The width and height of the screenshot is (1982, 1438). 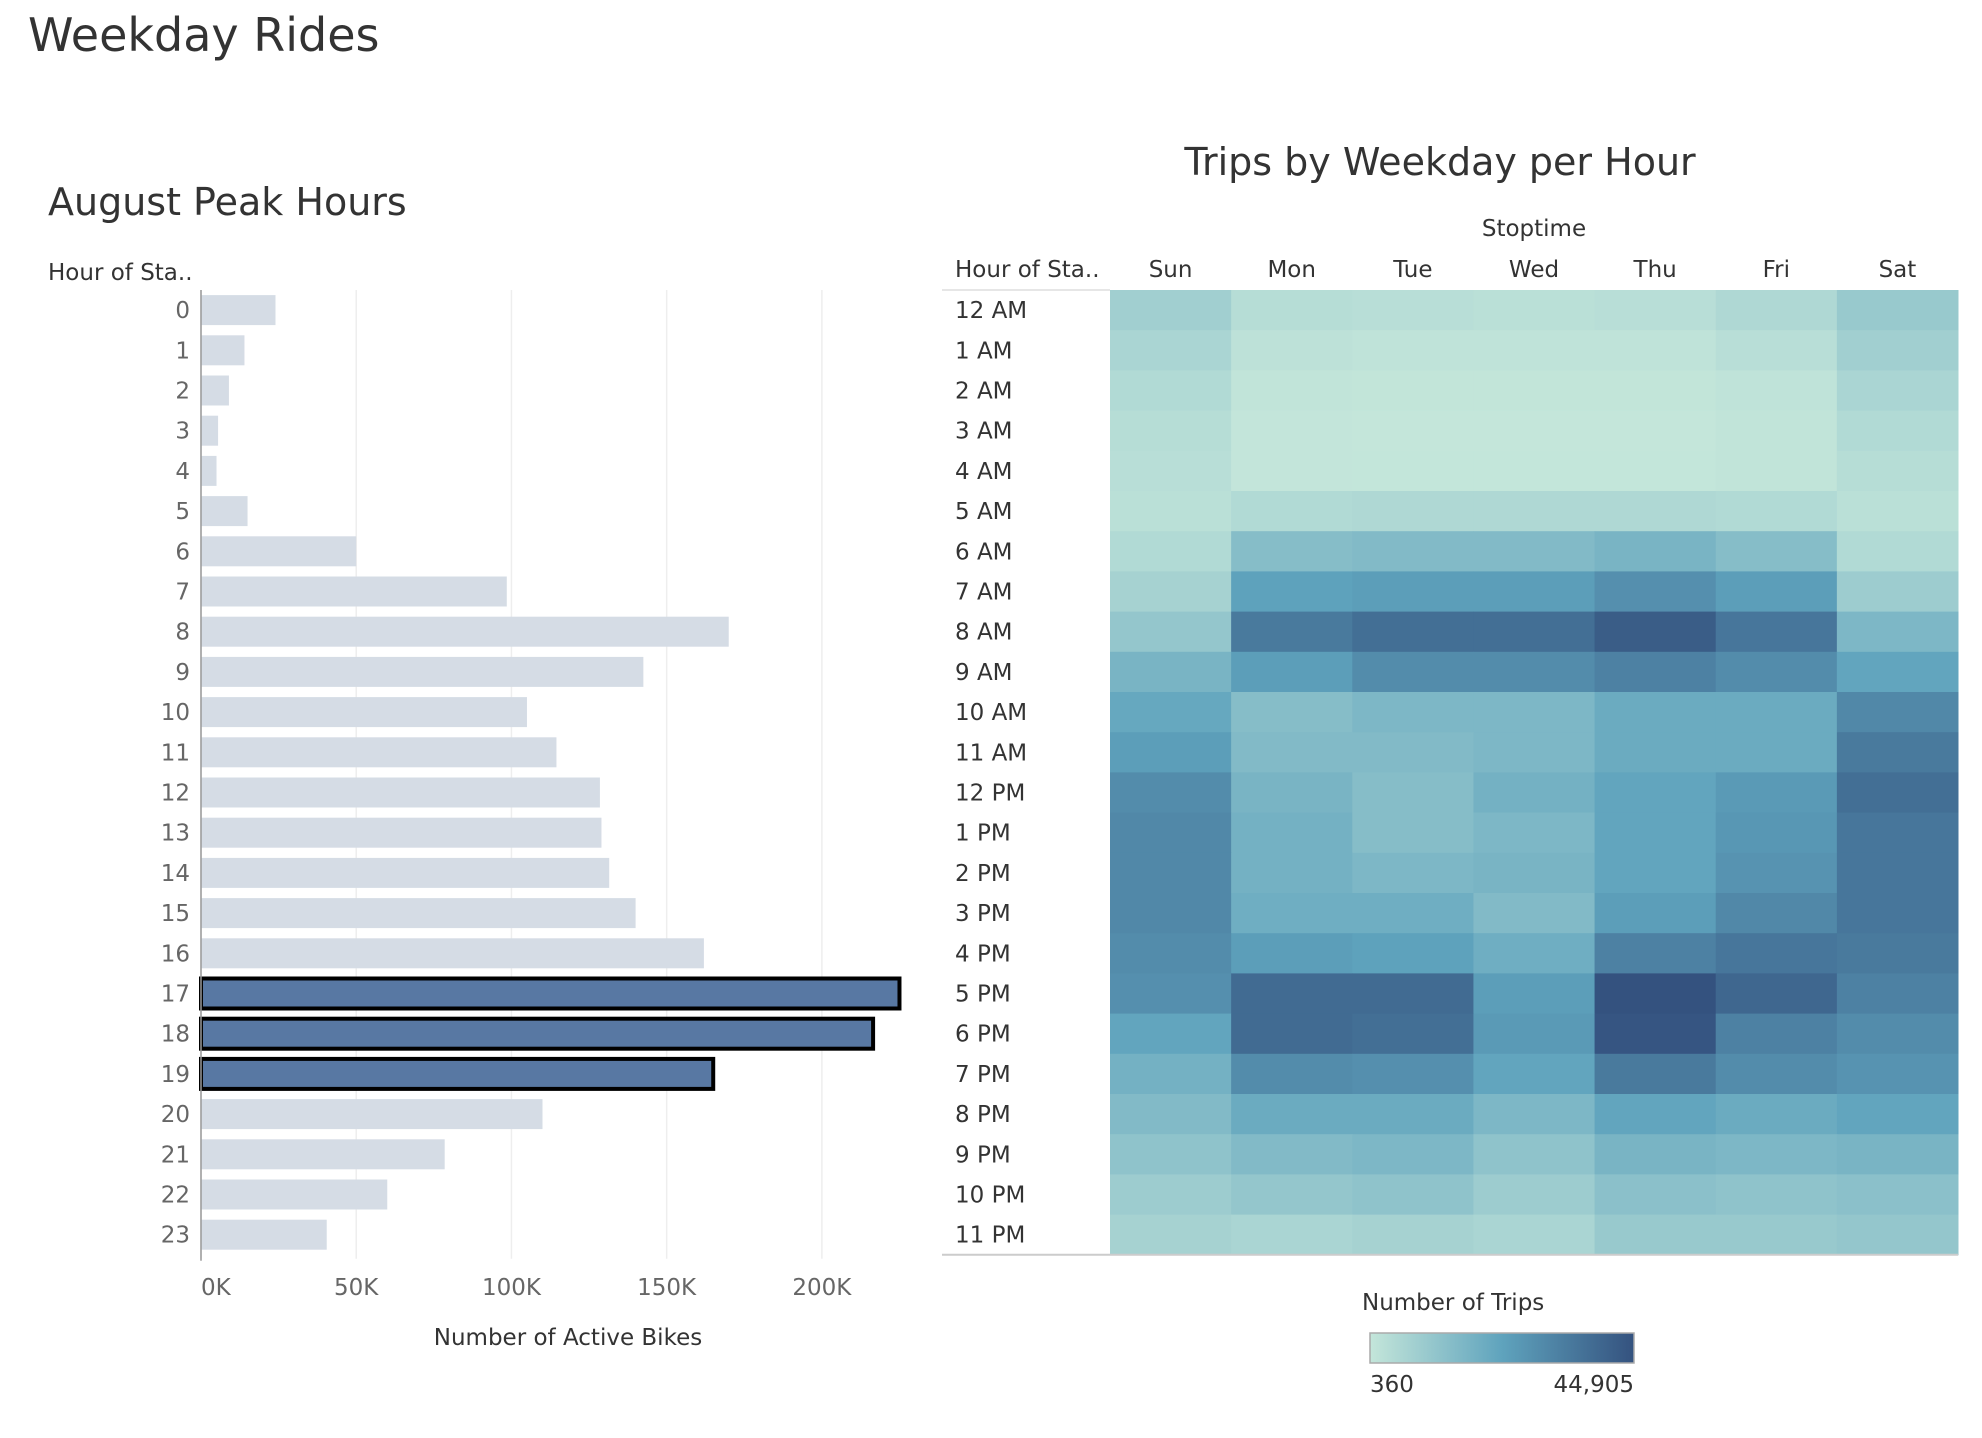 I want to click on heatmap-column-label: Sat, so click(x=1898, y=270).